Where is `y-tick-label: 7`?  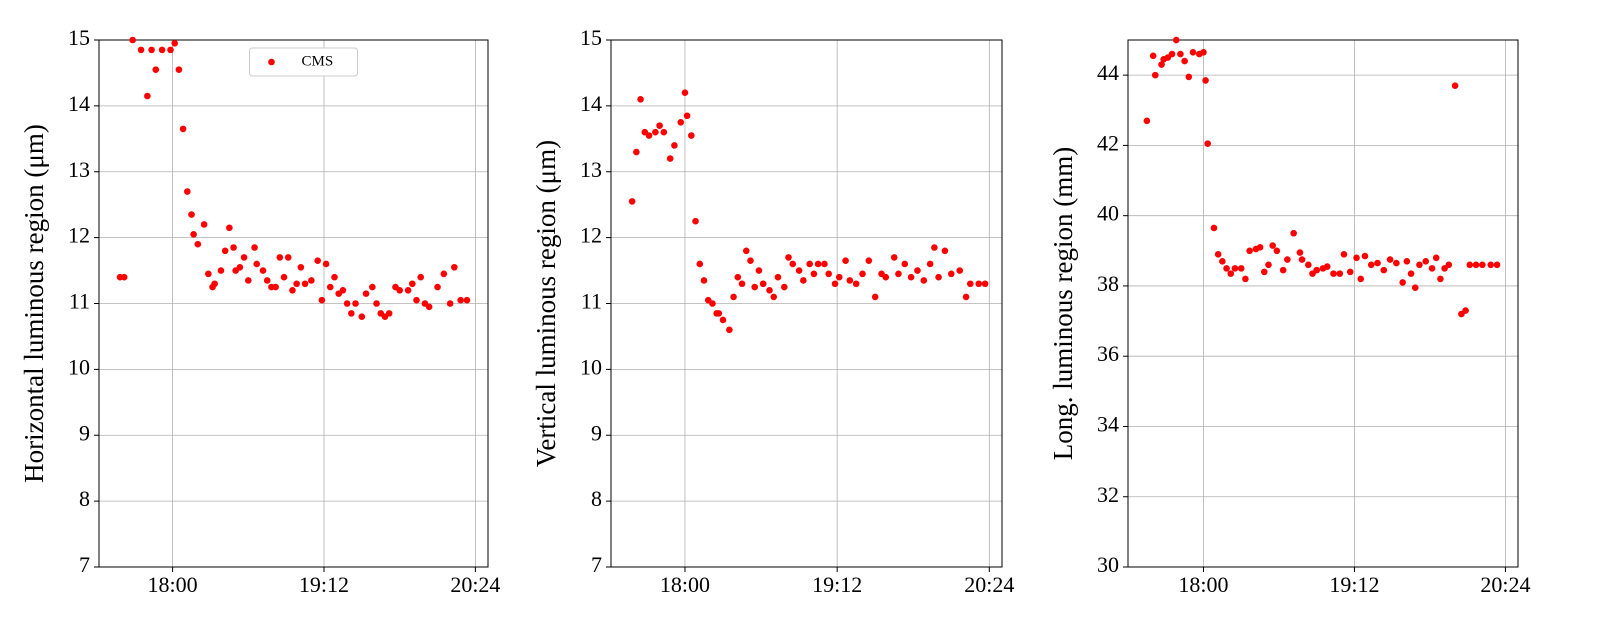 y-tick-label: 7 is located at coordinates (596, 564).